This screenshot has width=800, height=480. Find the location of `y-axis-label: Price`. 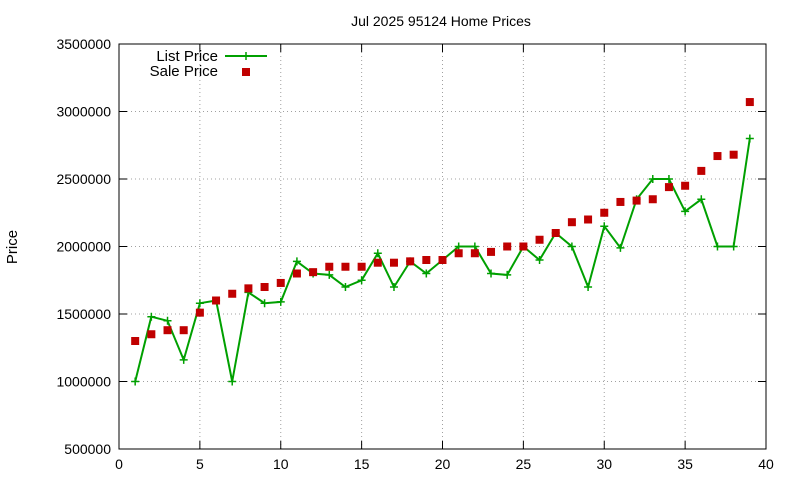

y-axis-label: Price is located at coordinates (12, 247).